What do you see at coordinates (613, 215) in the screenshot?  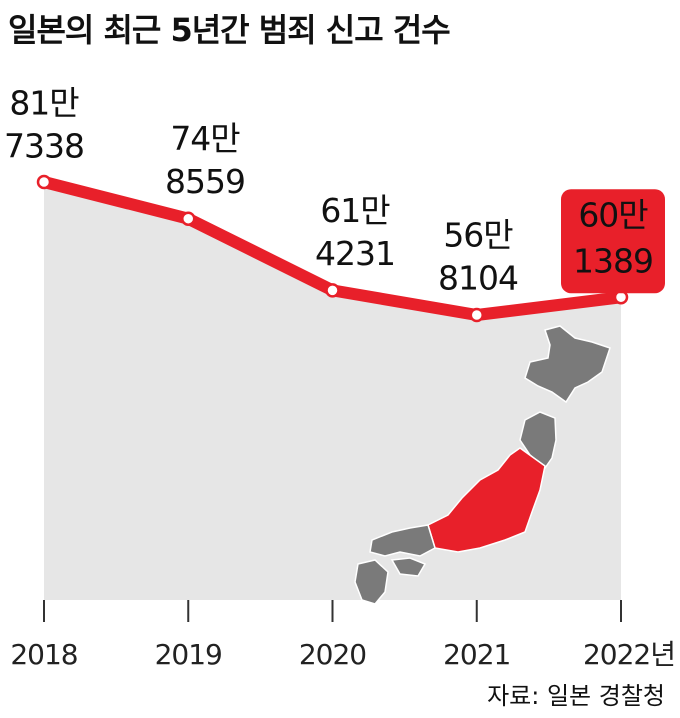 I see `value-label: 60만` at bounding box center [613, 215].